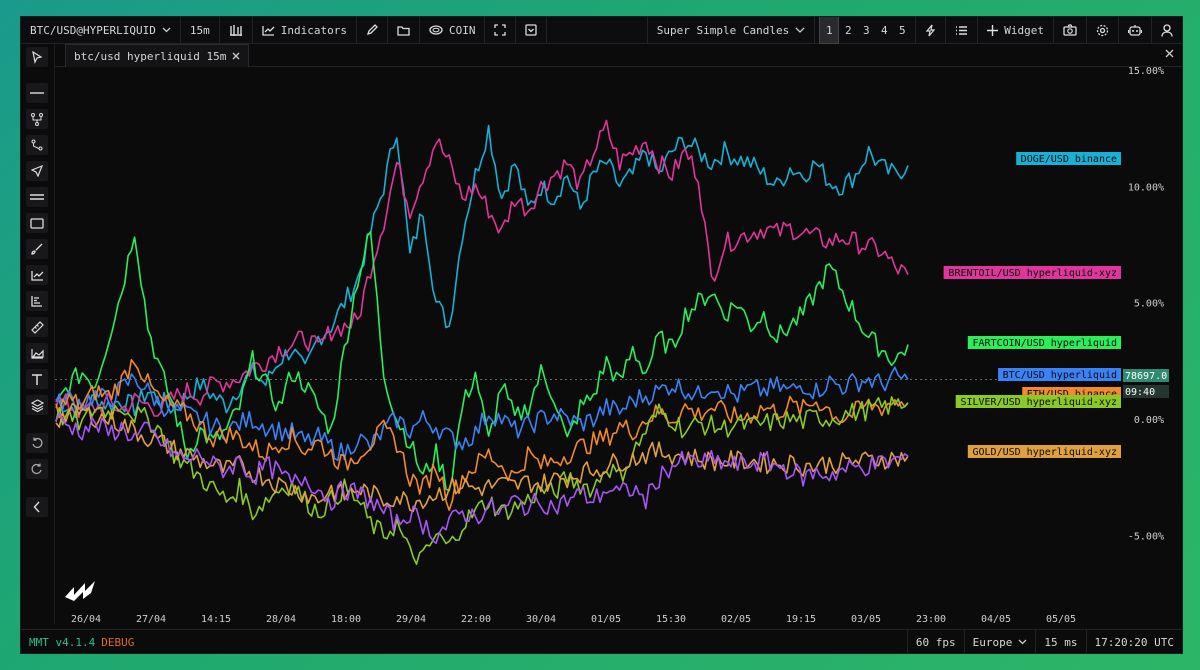 The width and height of the screenshot is (1200, 670). Describe the element at coordinates (1044, 641) in the screenshot. I see `status-right: 60 fps Europe 15 ms 17:20:20 UTC` at that location.